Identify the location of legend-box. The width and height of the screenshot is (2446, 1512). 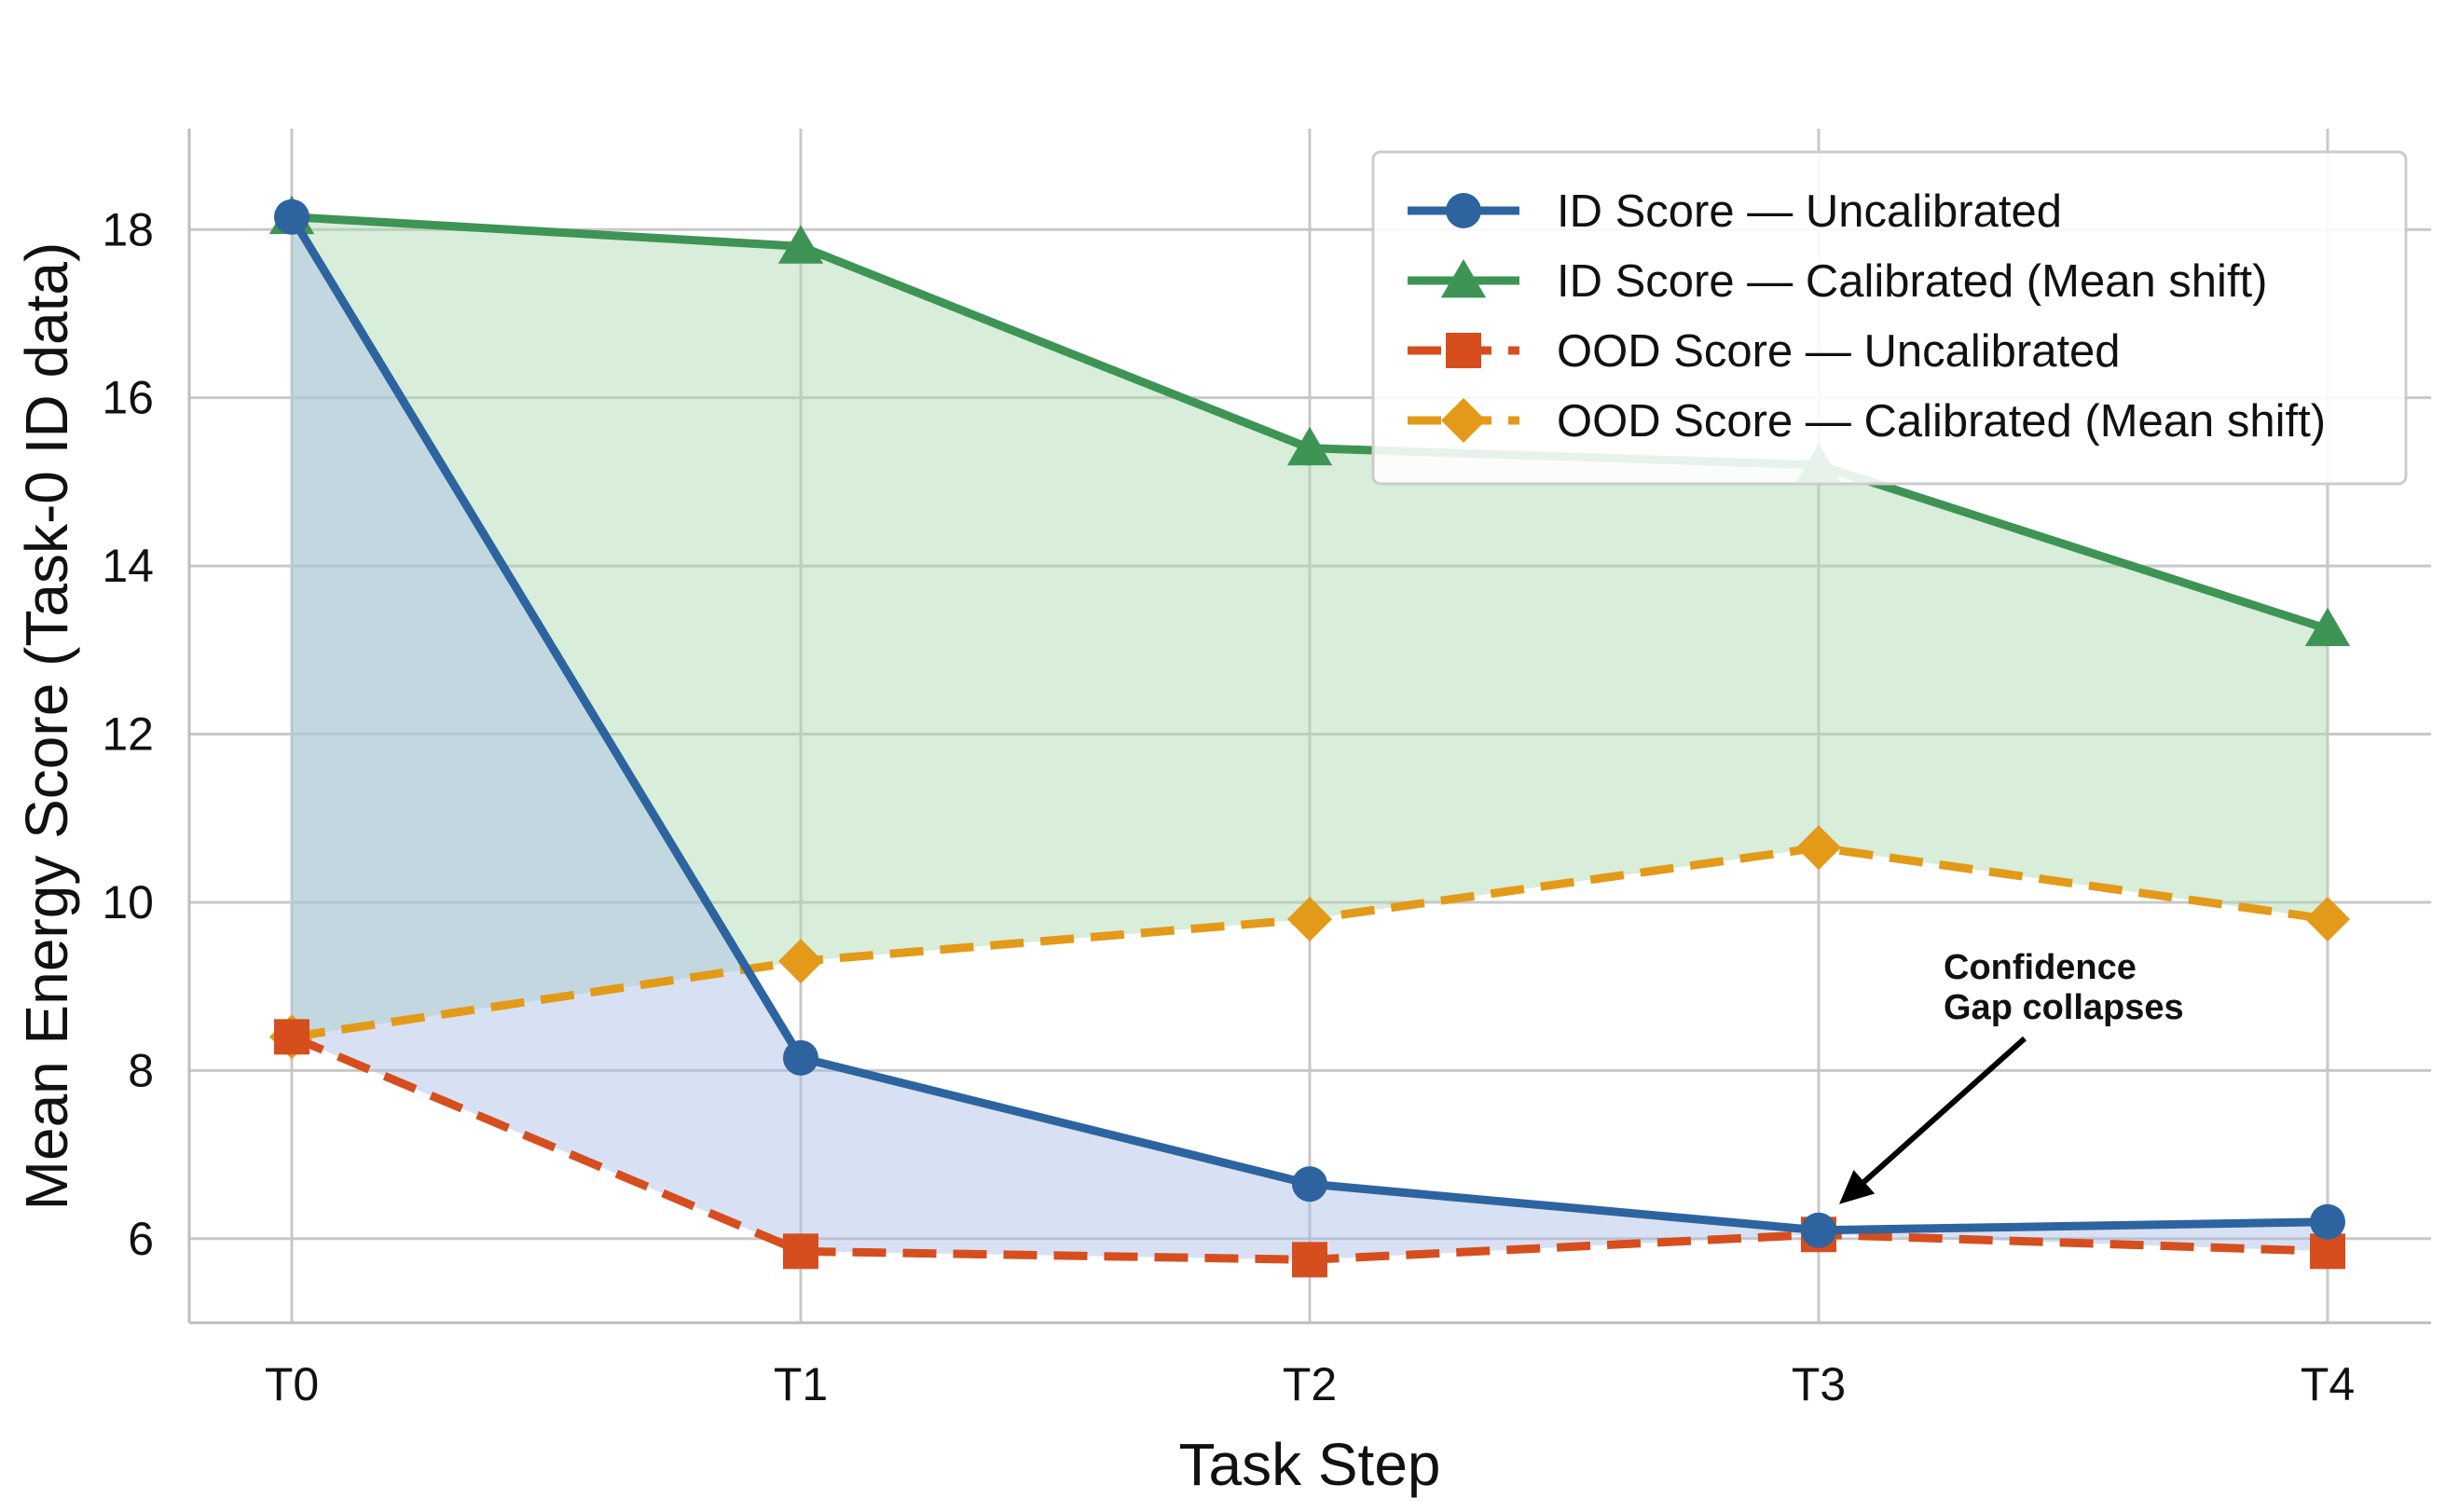
(1889, 318).